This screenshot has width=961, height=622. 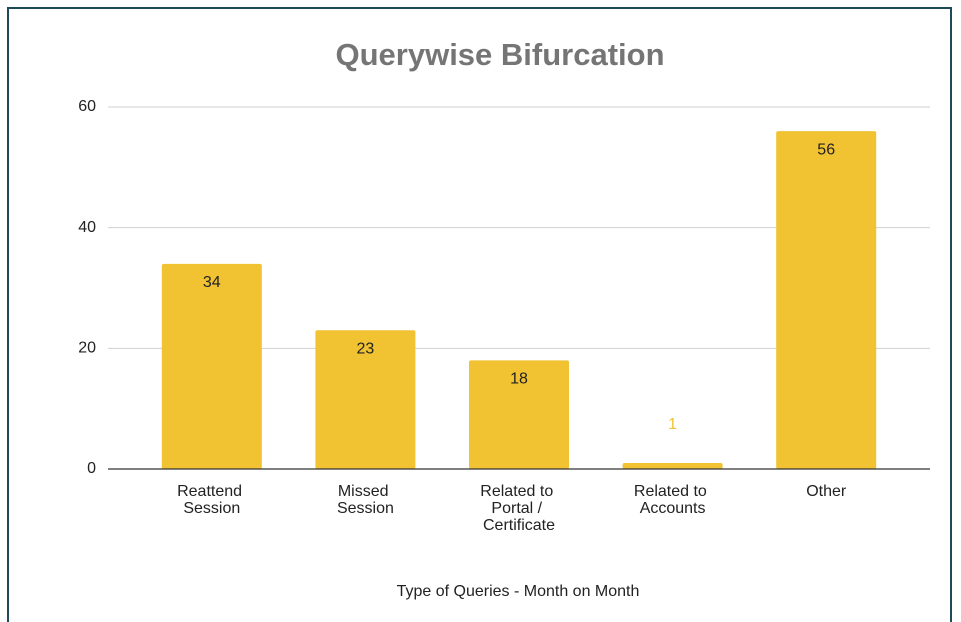 I want to click on data-label: 23, so click(x=366, y=348).